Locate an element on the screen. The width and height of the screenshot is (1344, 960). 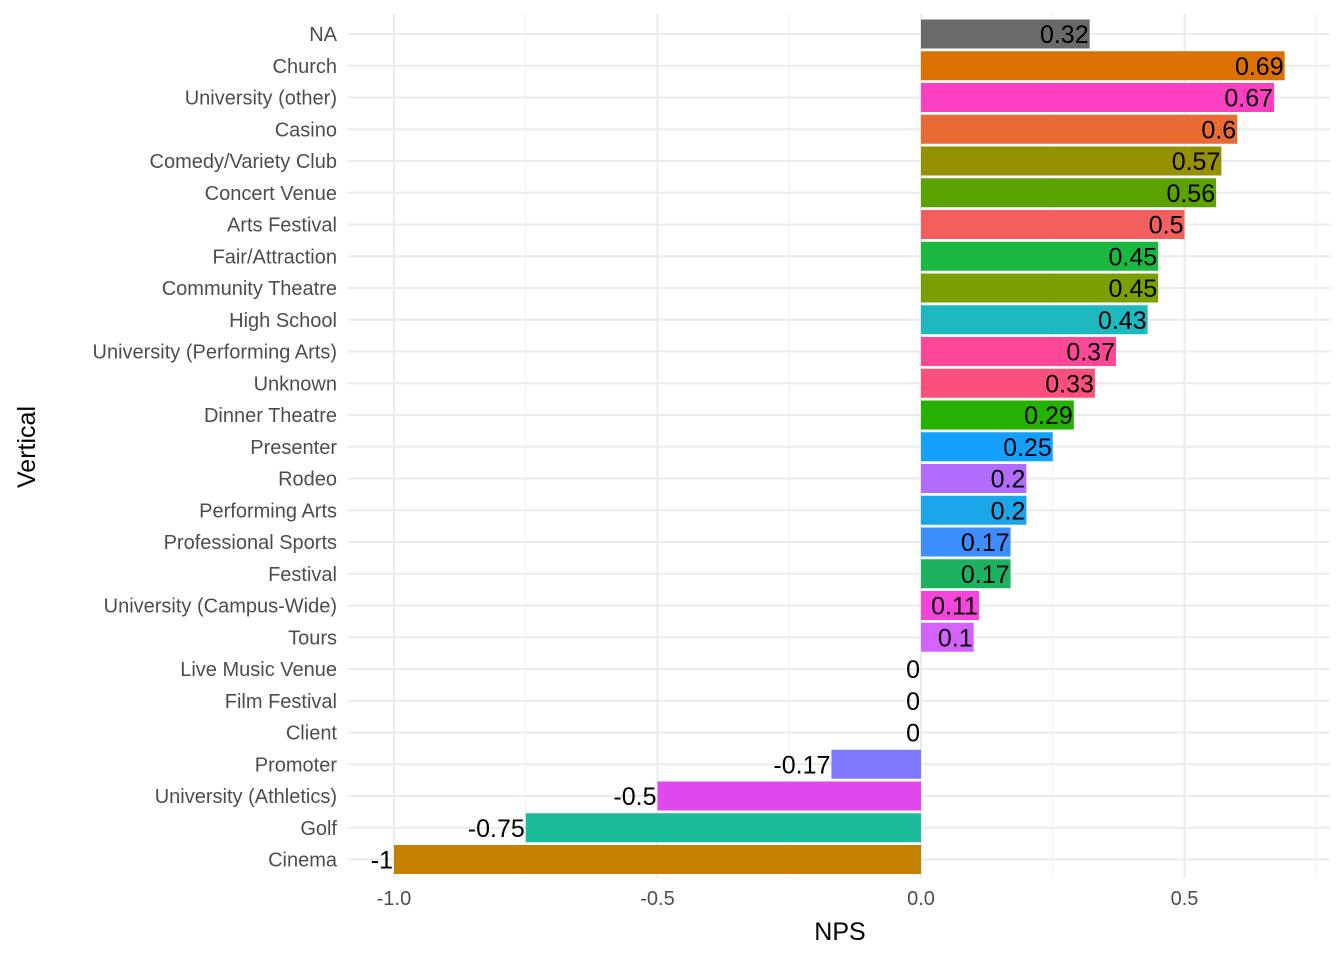
bar-community-theatre is located at coordinates (1040, 288).